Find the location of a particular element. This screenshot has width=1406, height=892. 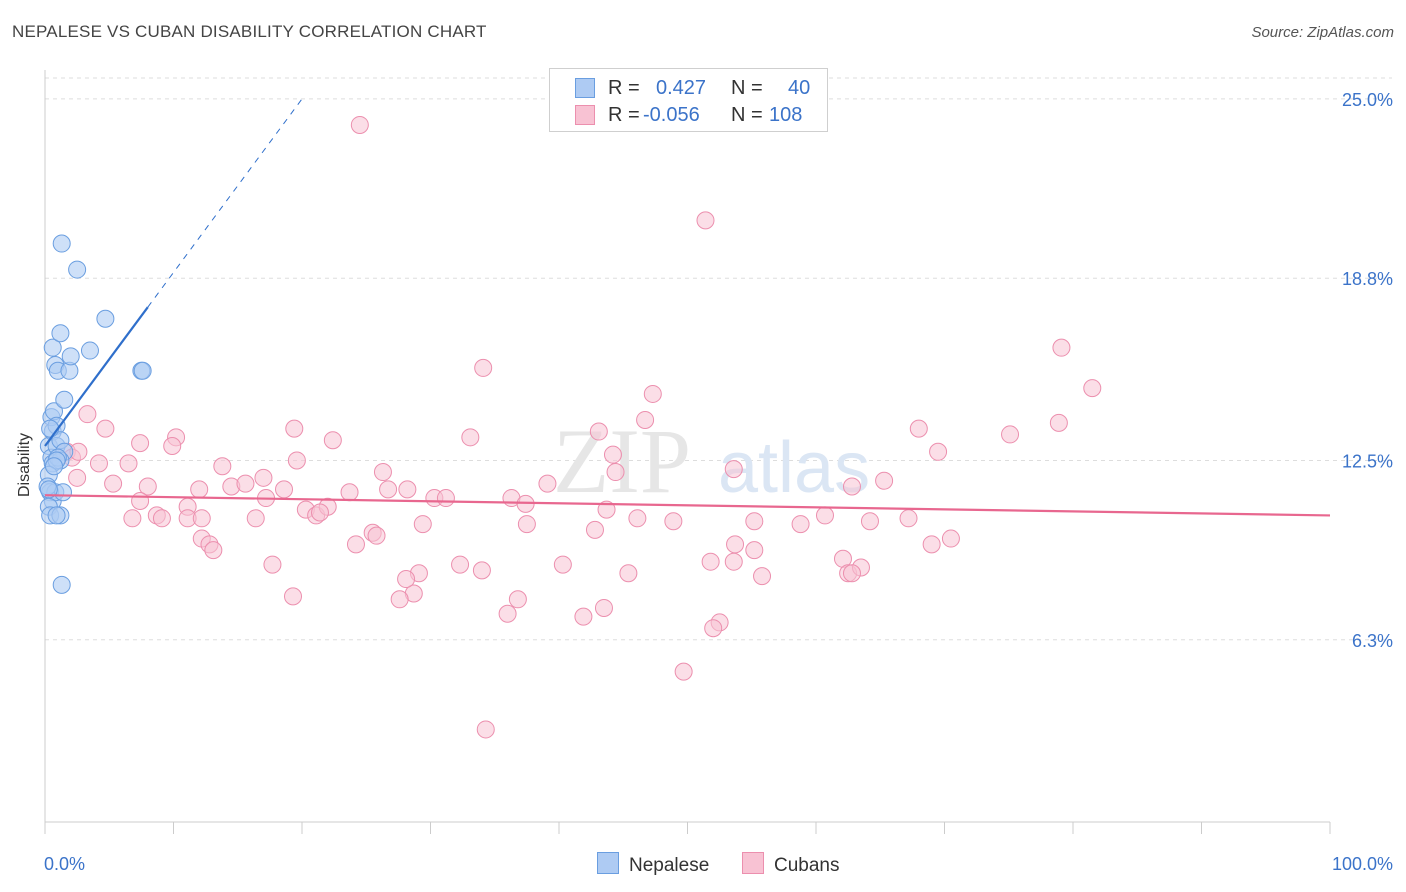

legend-row-cubans: R = -0.056 N = 108 is located at coordinates (688, 115).